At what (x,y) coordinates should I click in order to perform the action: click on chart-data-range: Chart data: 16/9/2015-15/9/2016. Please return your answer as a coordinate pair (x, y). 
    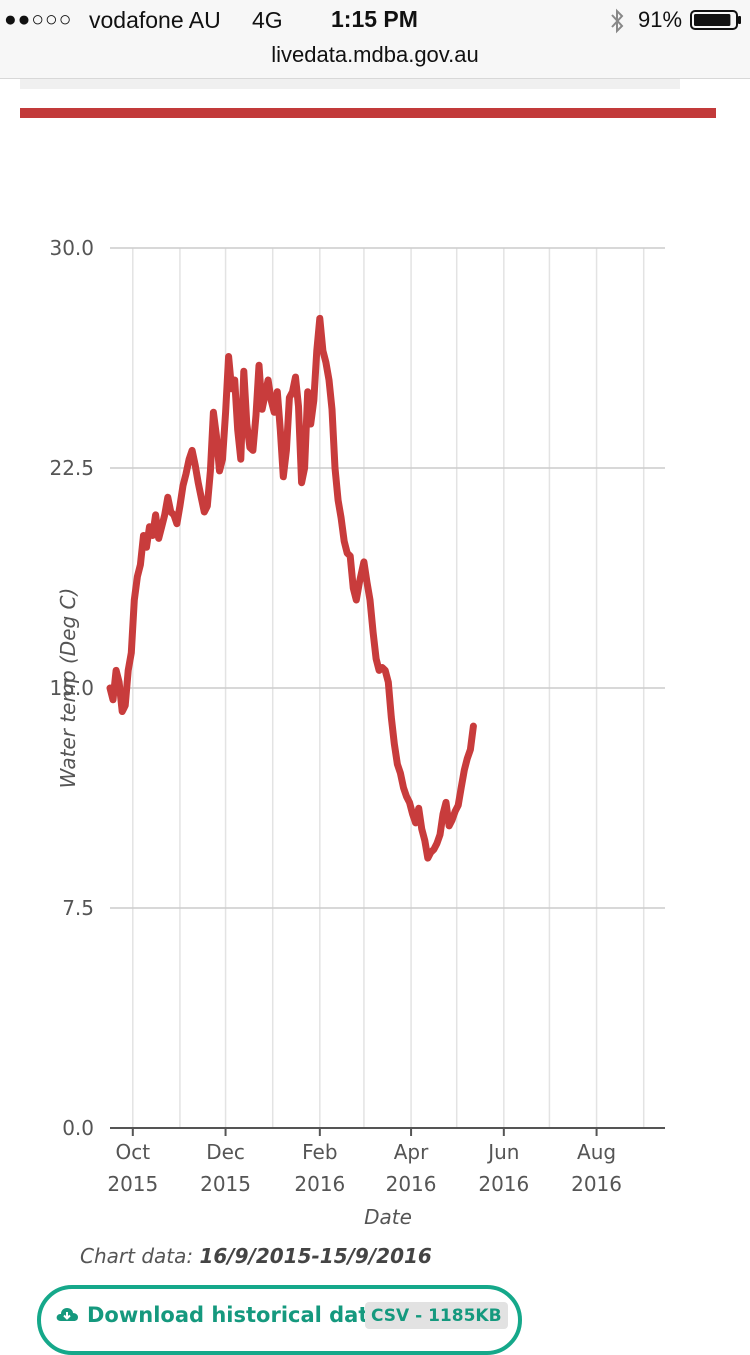
    Looking at the image, I should click on (256, 1256).